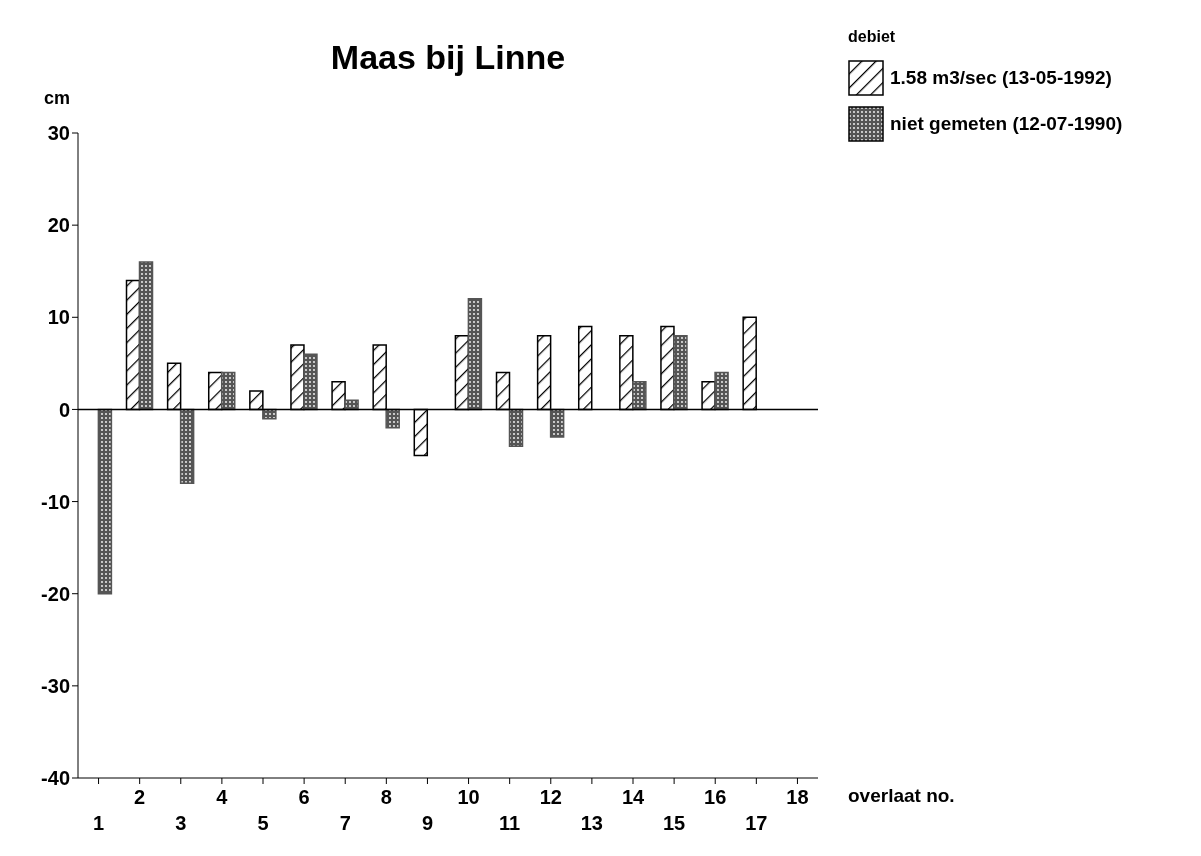 The height and width of the screenshot is (856, 1201). I want to click on x-tick-label: 10, so click(468, 797).